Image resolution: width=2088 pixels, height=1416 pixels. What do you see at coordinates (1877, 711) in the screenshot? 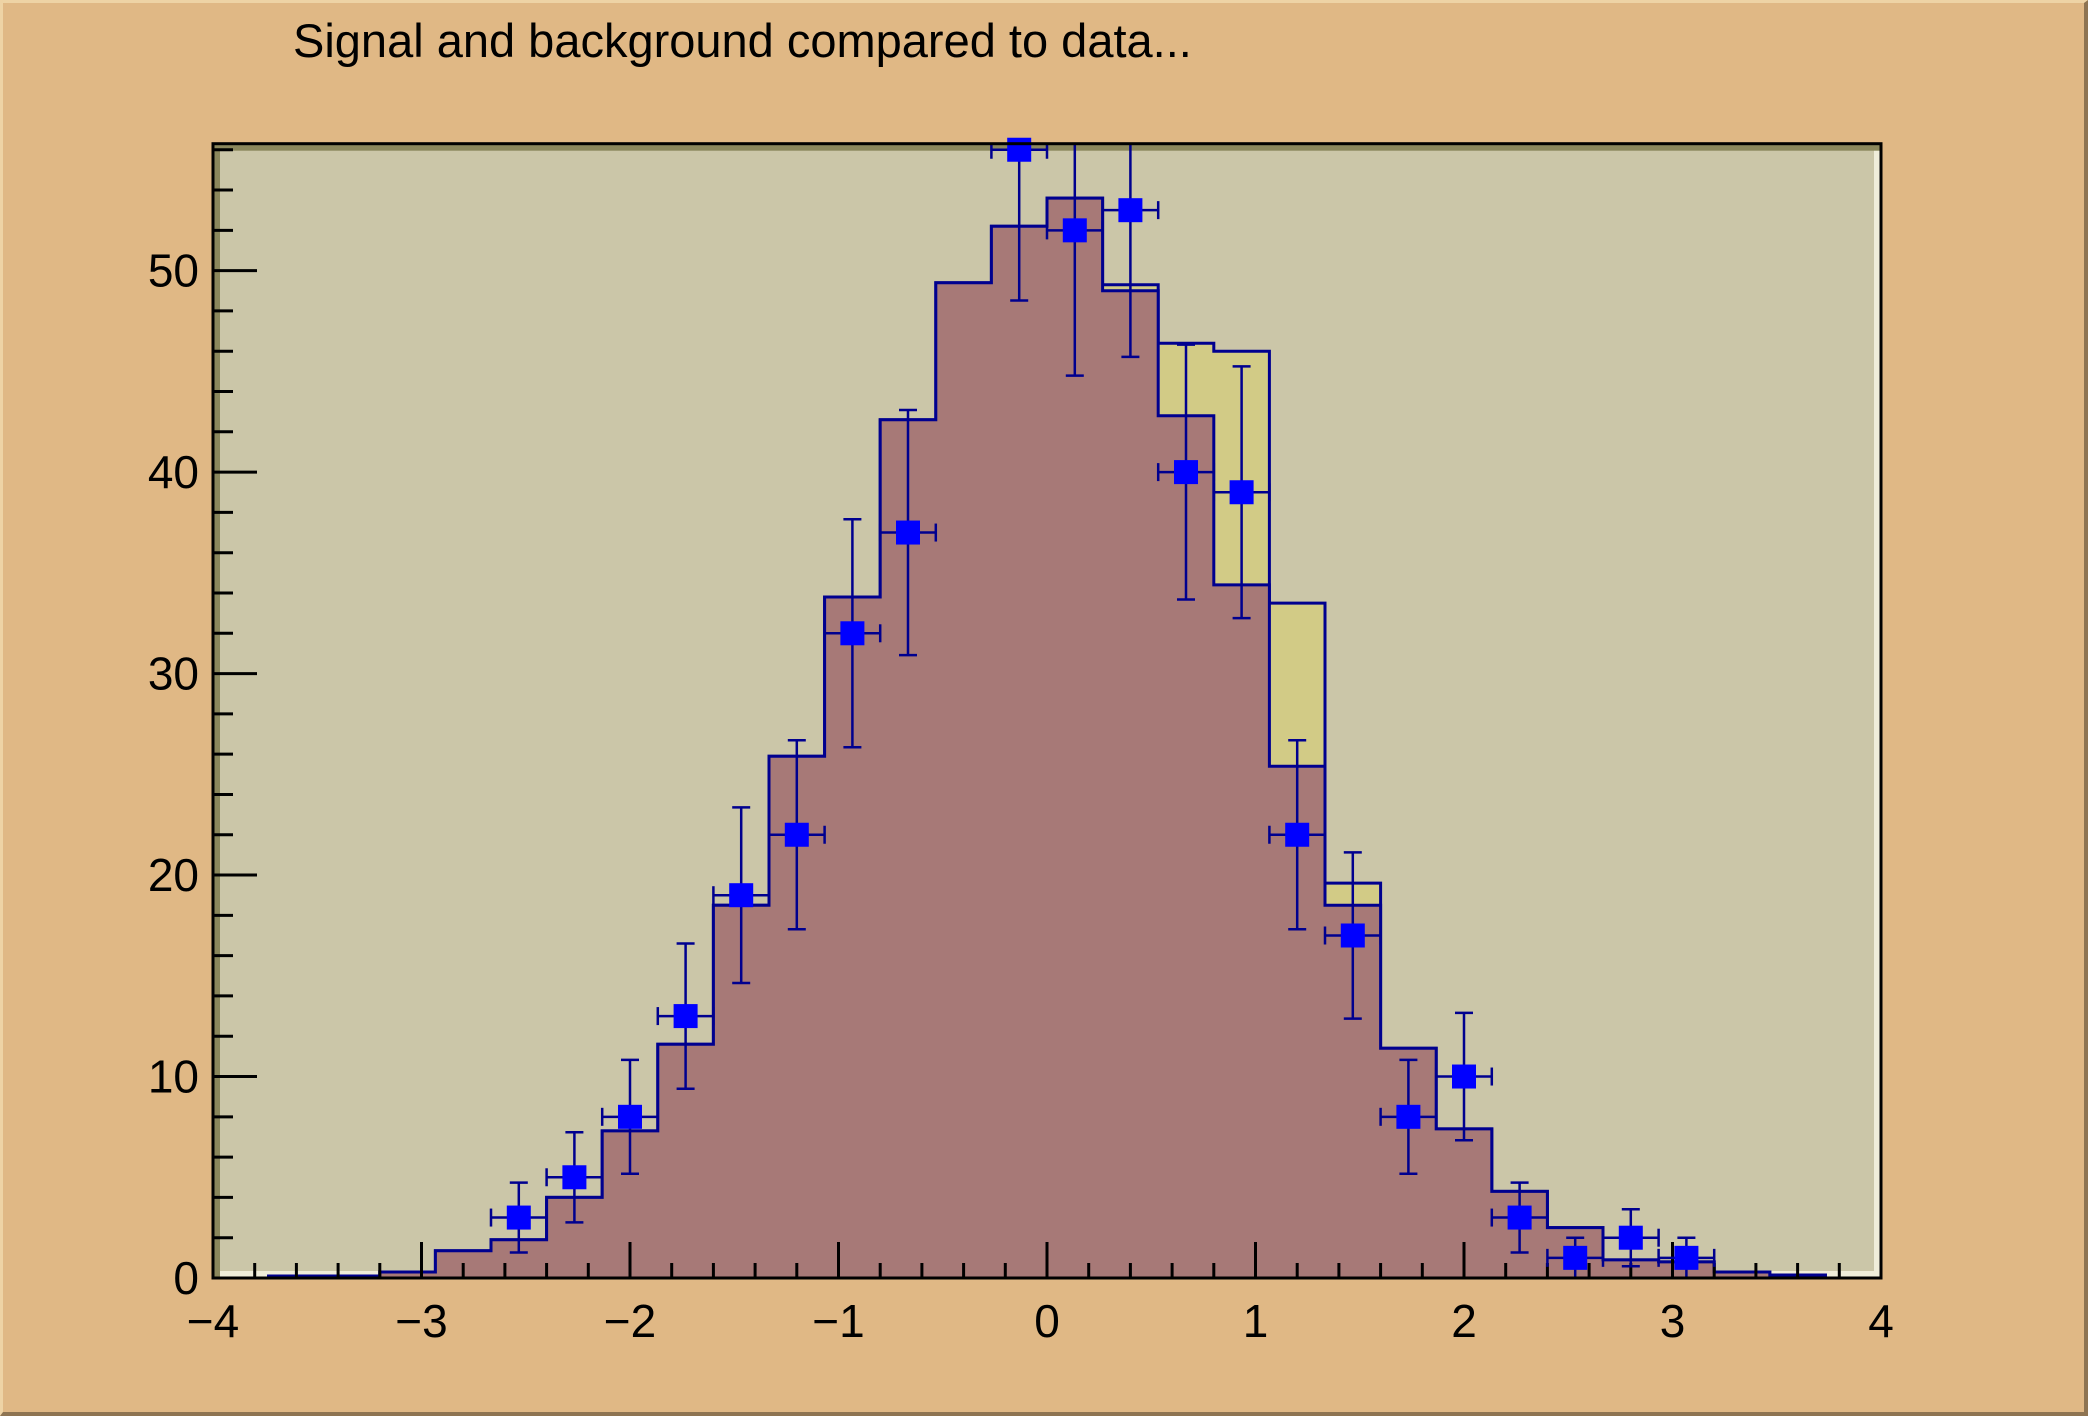
I see `frame-bevel-right` at bounding box center [1877, 711].